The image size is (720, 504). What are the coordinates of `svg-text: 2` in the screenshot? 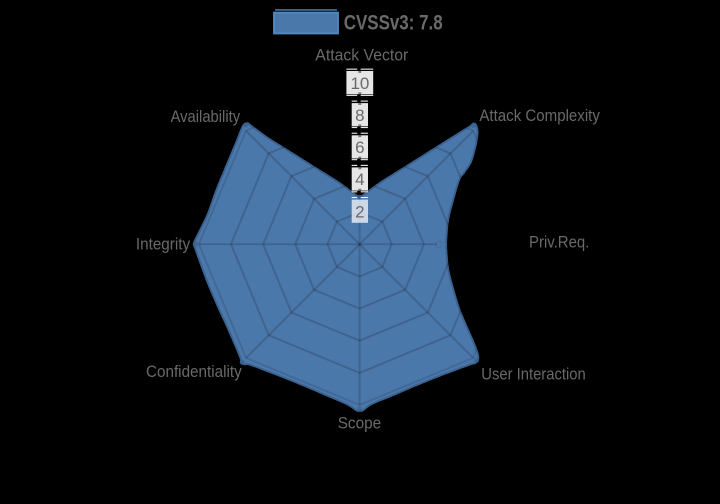 It's located at (359, 211).